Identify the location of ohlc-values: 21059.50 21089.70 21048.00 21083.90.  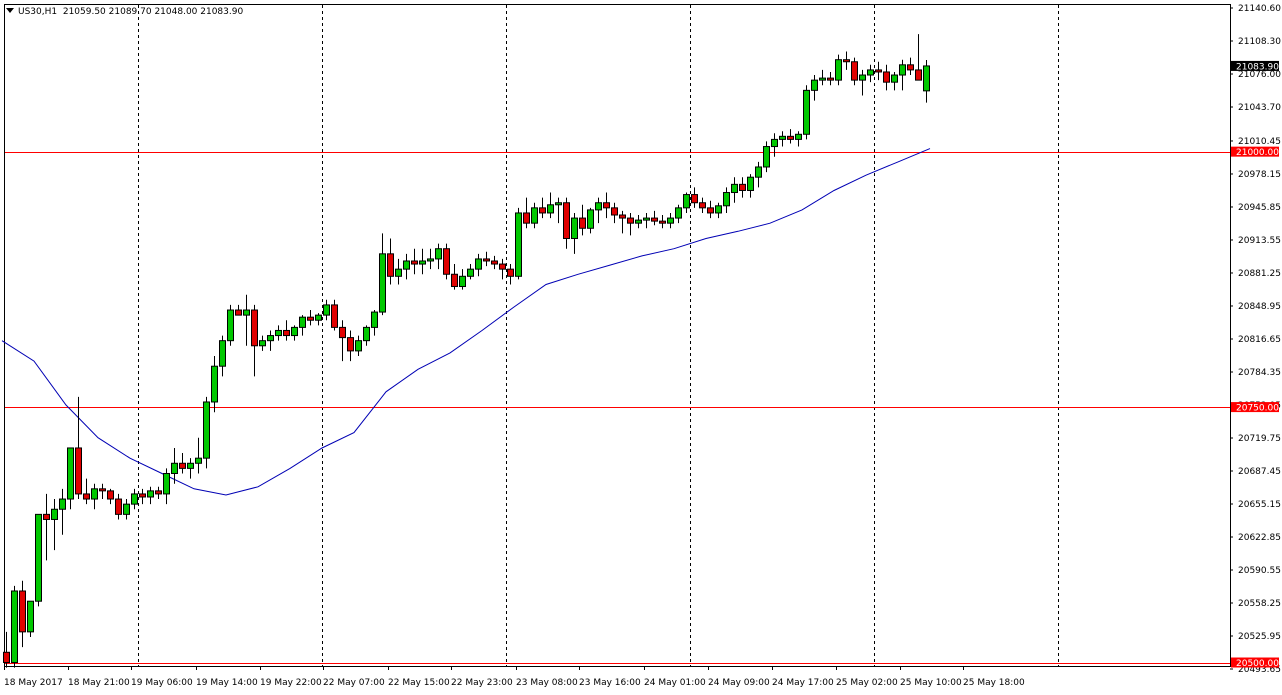
(153, 12).